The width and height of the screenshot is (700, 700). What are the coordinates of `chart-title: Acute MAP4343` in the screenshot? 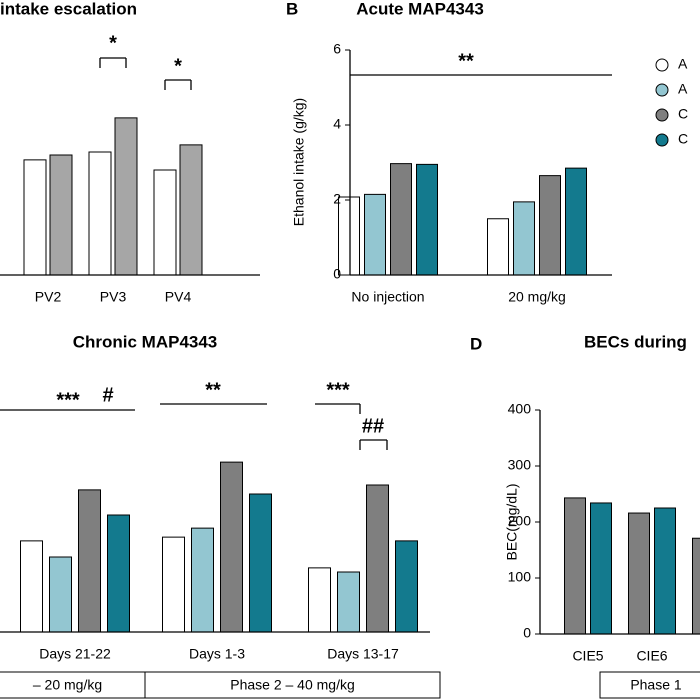 It's located at (420, 9).